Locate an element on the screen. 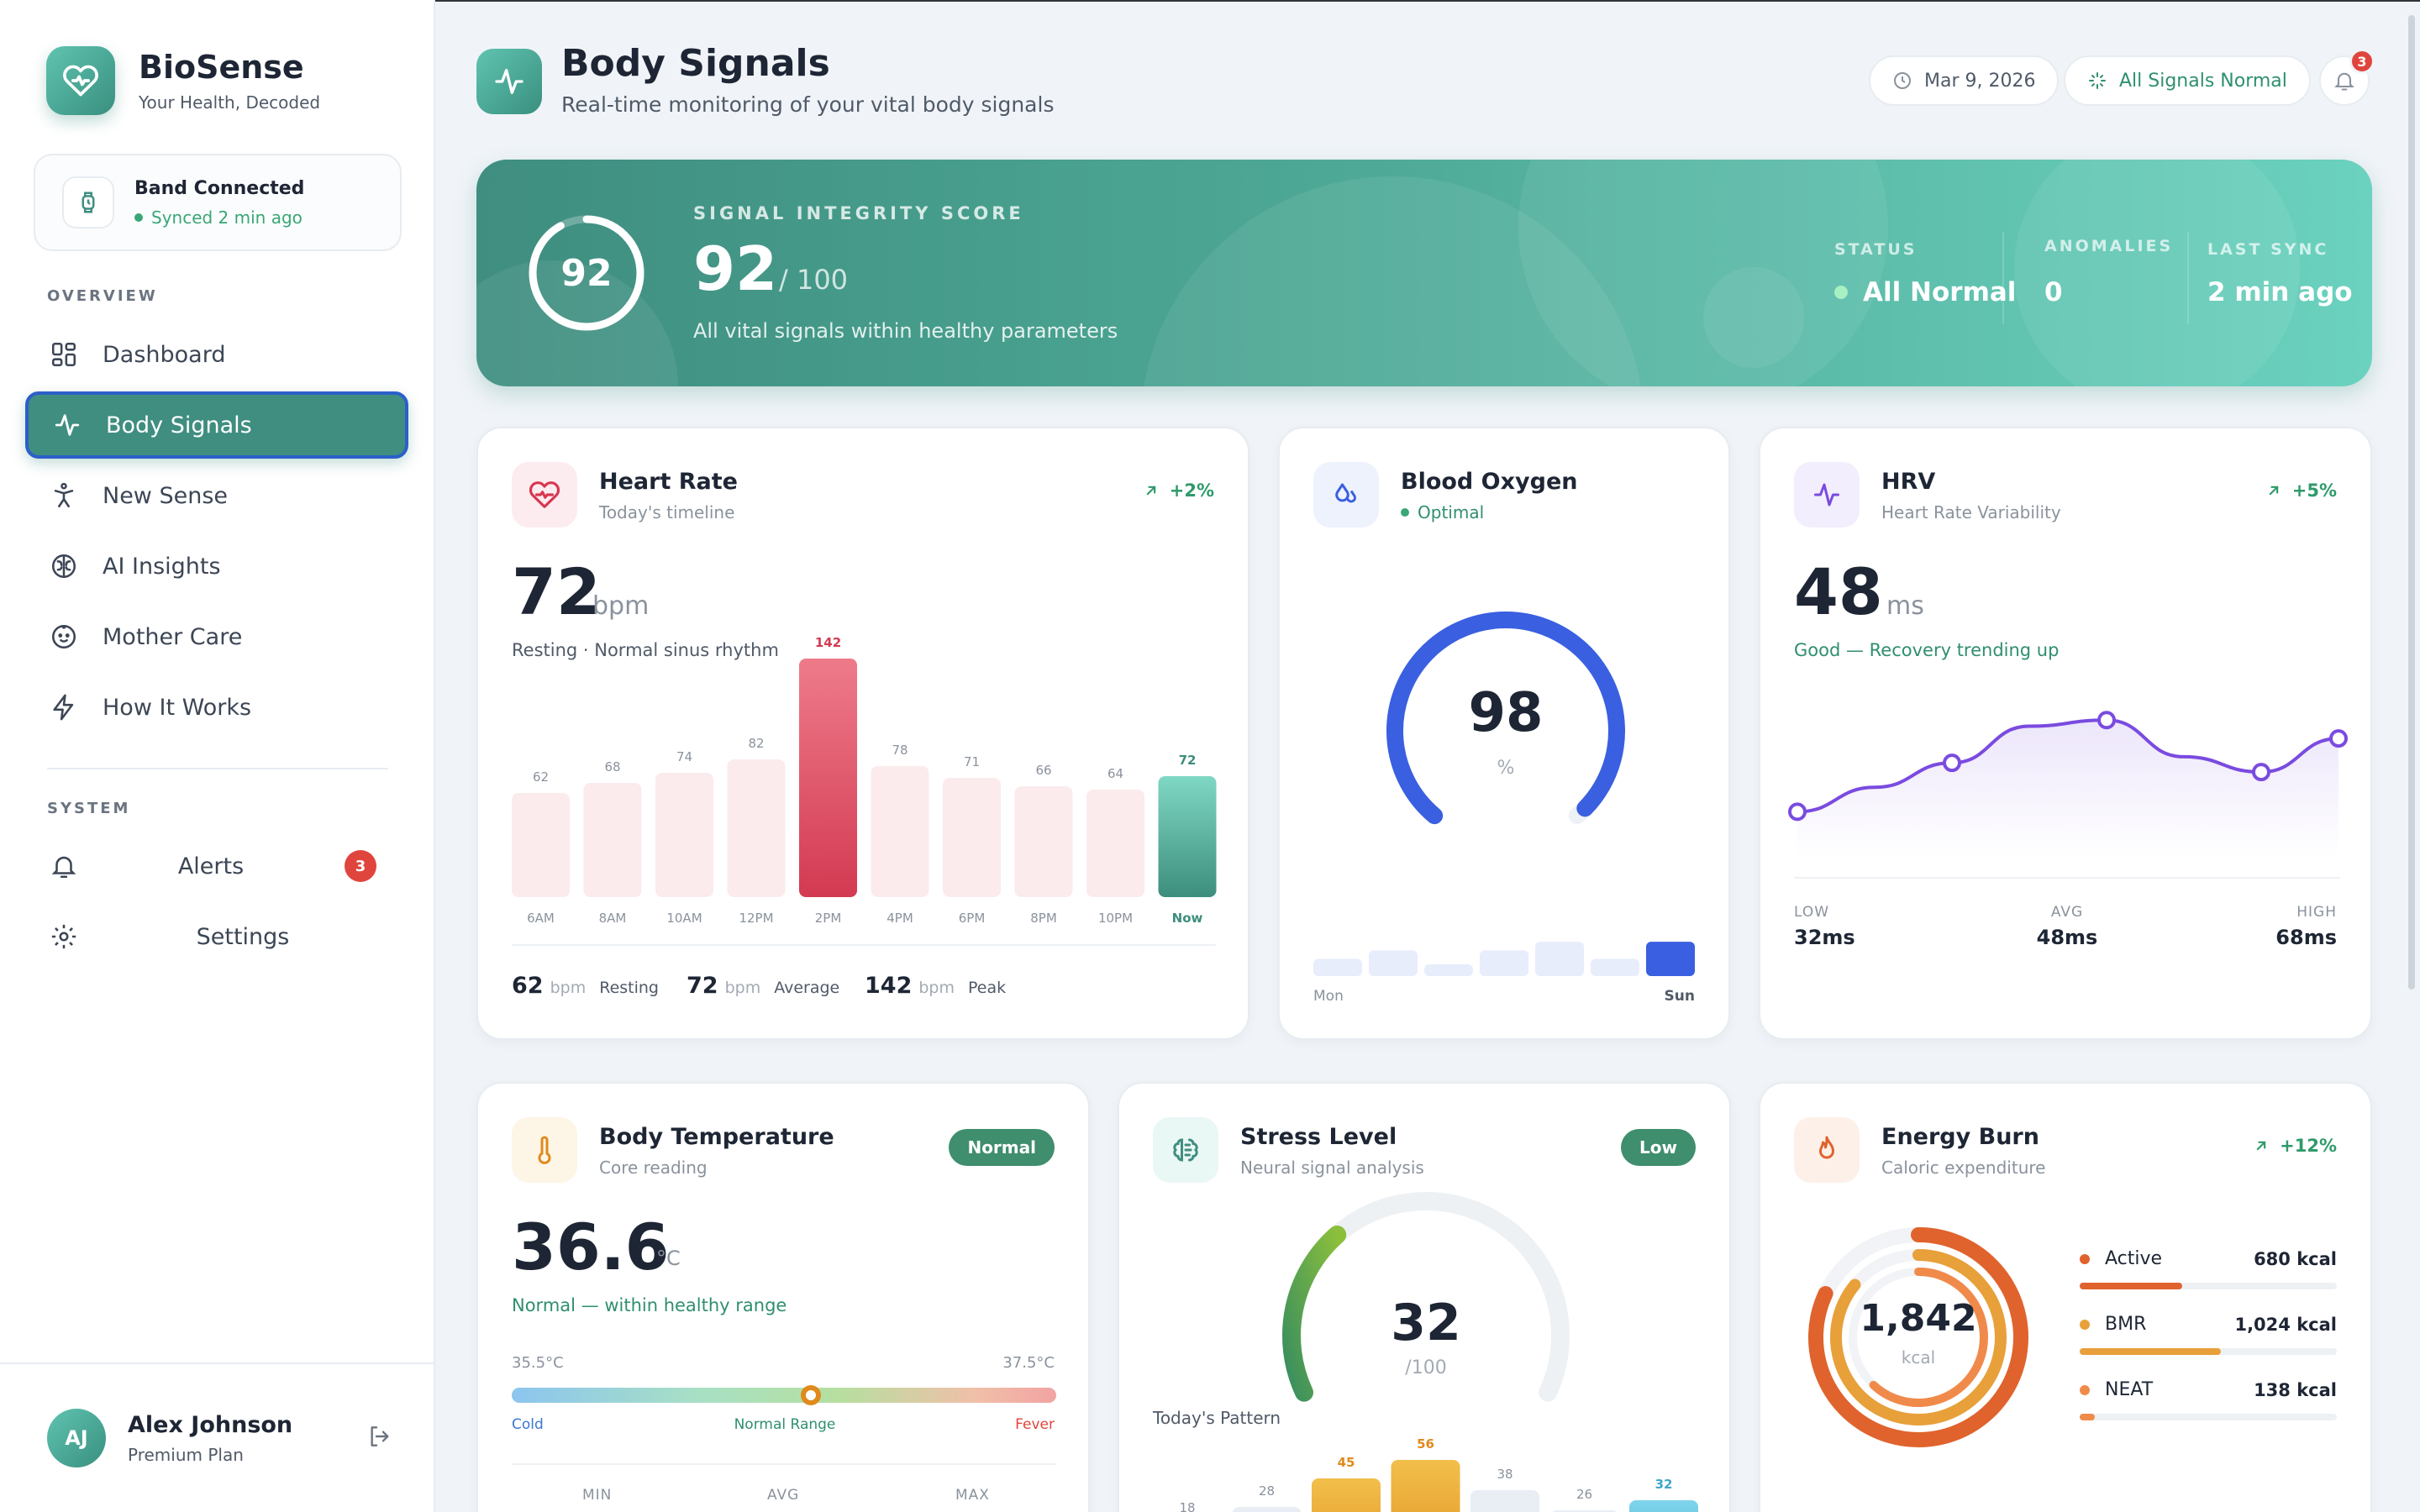 Image resolution: width=2420 pixels, height=1512 pixels. cold-label: Cold is located at coordinates (528, 1424).